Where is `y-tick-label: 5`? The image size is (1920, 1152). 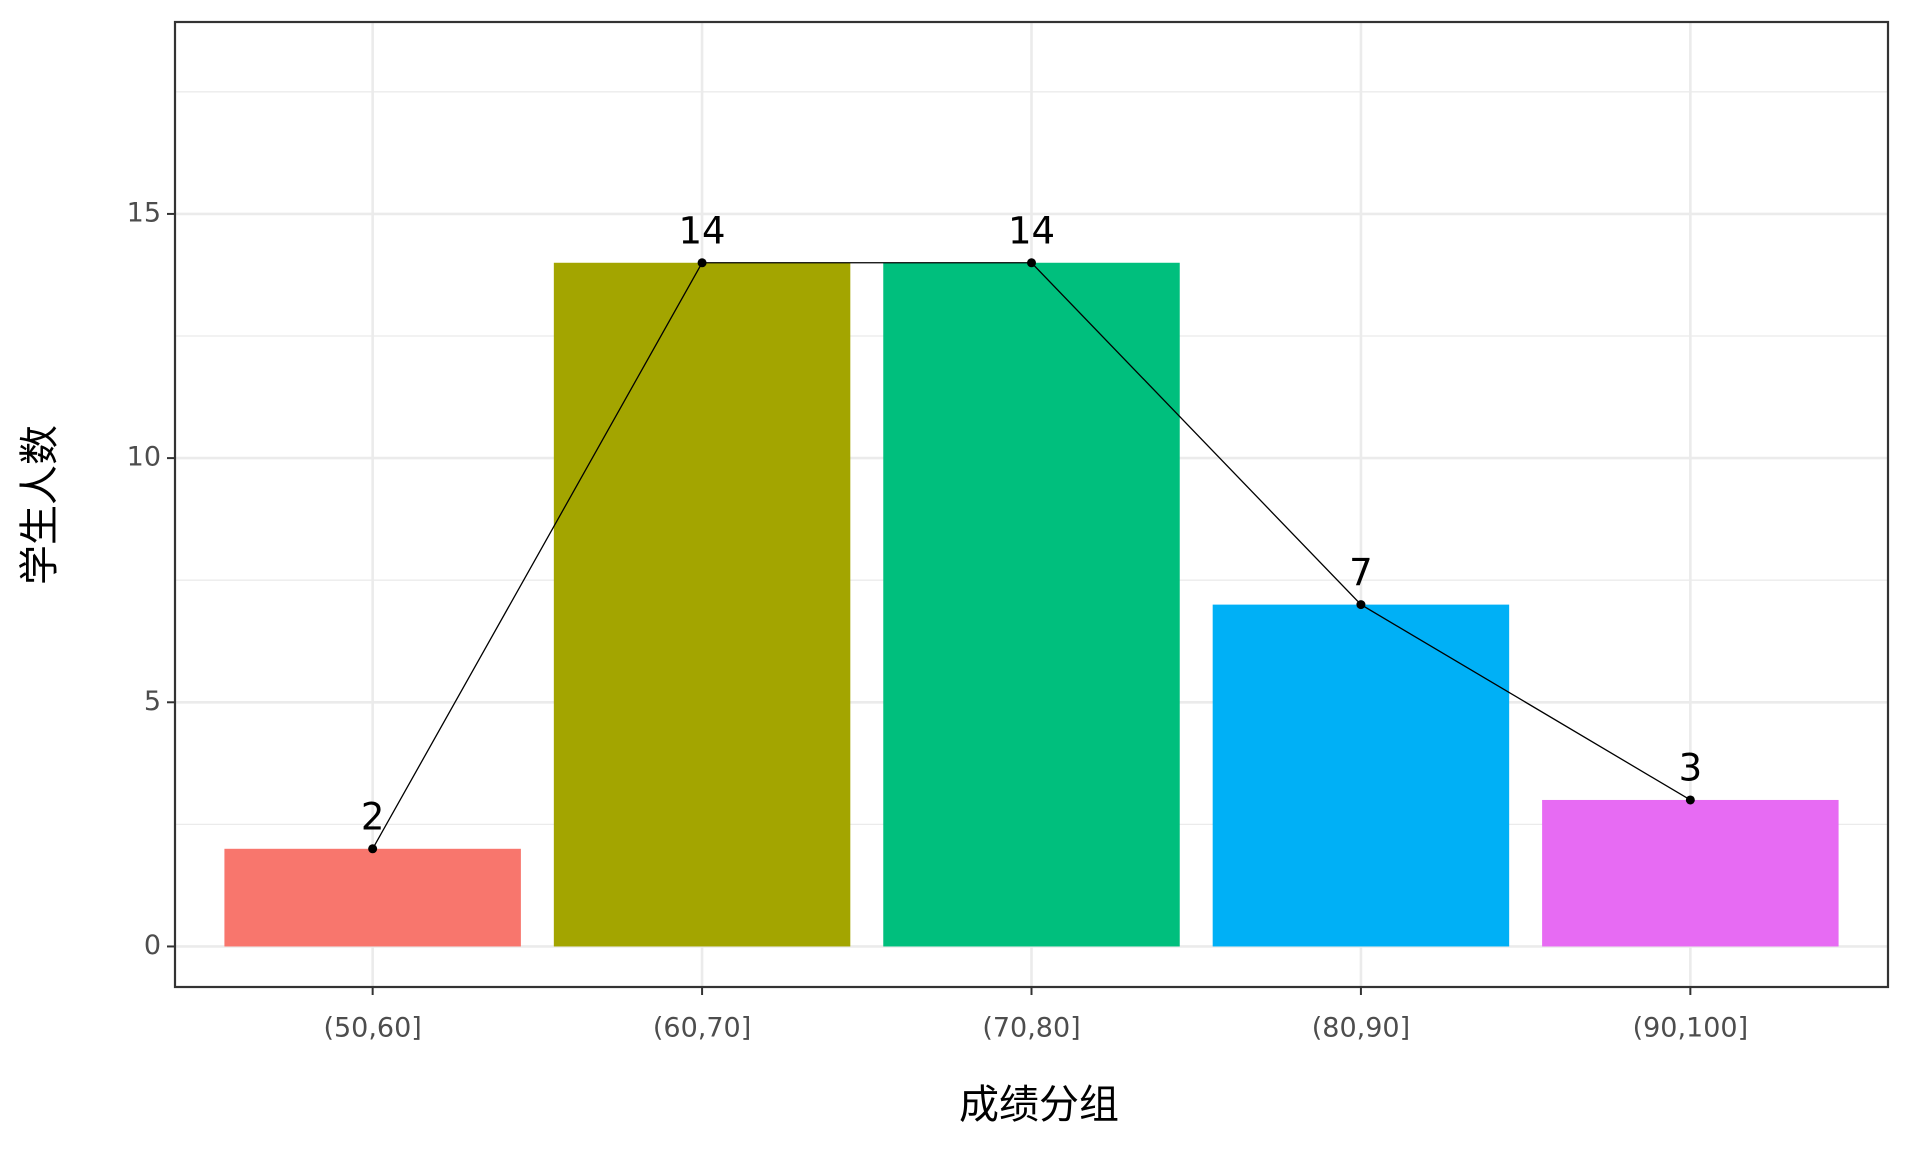 y-tick-label: 5 is located at coordinates (152, 701).